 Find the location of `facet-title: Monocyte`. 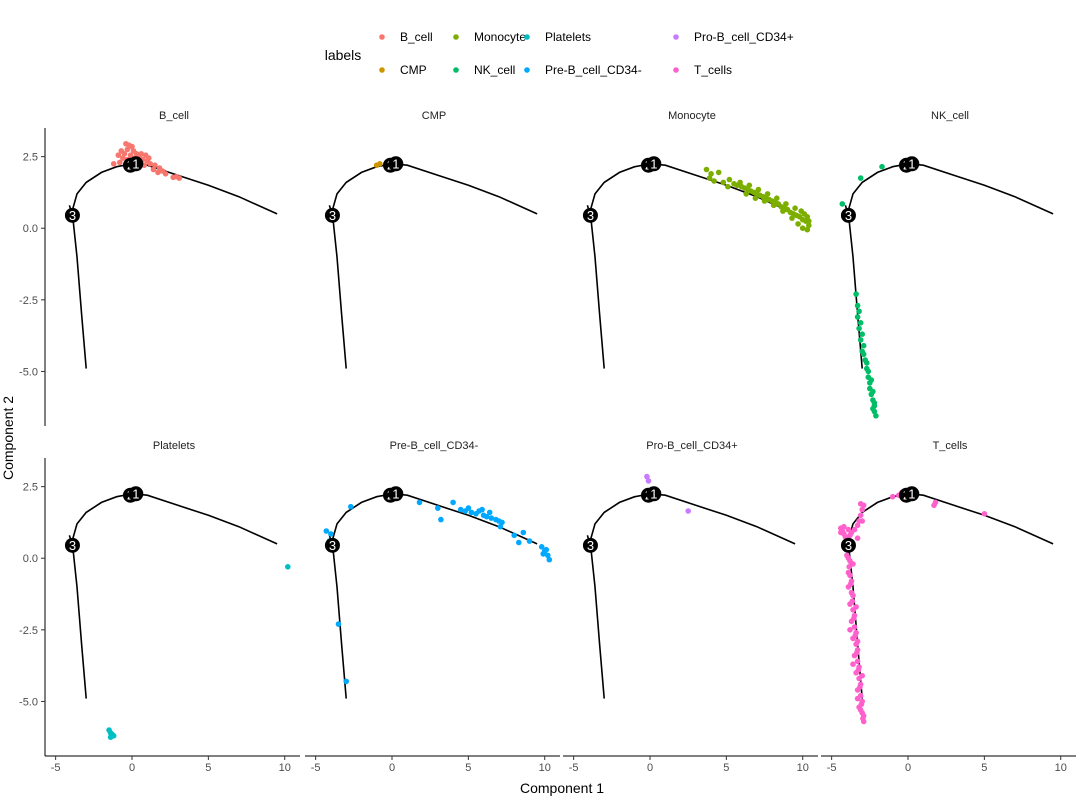

facet-title: Monocyte is located at coordinates (692, 116).